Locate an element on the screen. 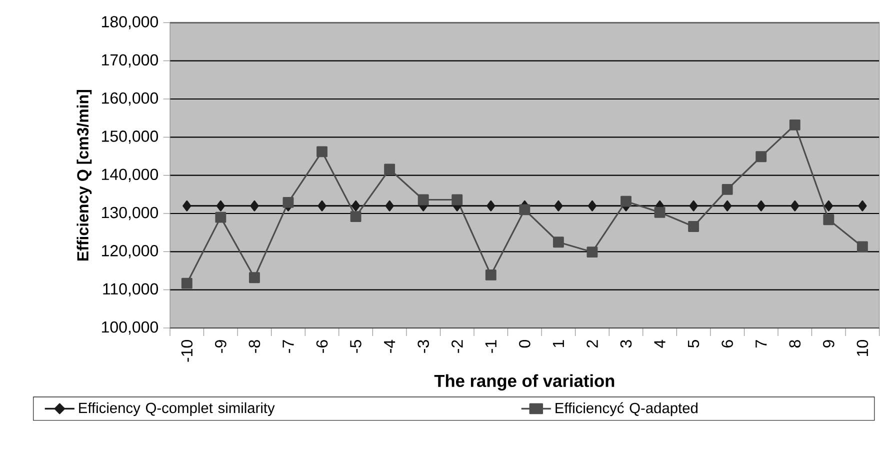 The width and height of the screenshot is (888, 456). y-tick-label: 130,000 is located at coordinates (130, 213).